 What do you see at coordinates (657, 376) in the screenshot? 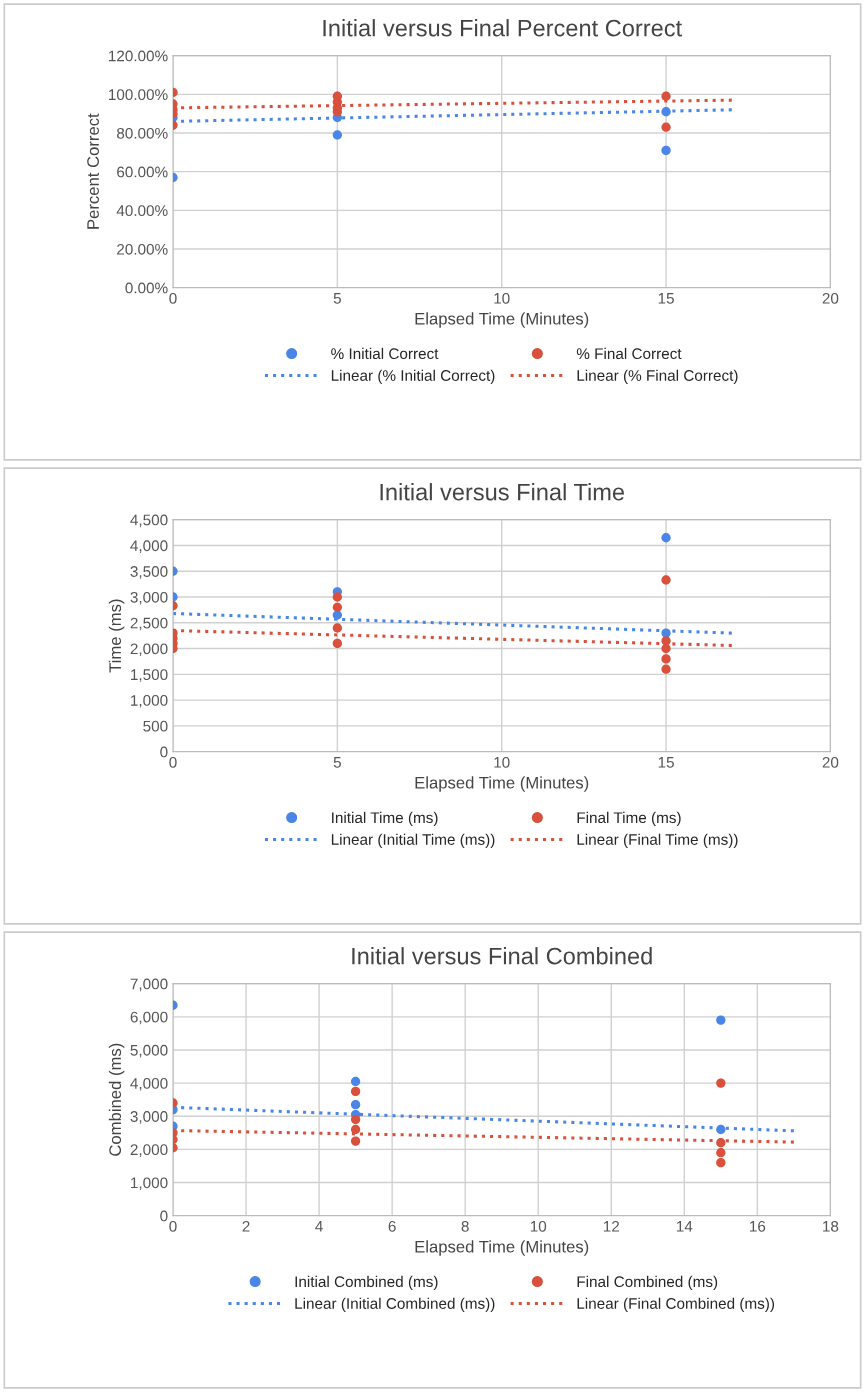
I see `legend-label: Linear (% Final Correct)` at bounding box center [657, 376].